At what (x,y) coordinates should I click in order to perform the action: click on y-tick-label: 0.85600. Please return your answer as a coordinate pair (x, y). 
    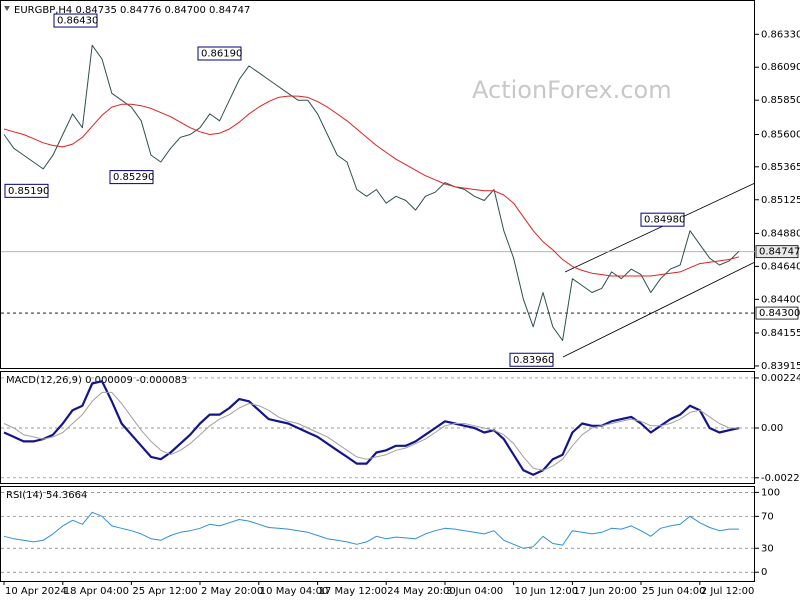
    Looking at the image, I should click on (780, 135).